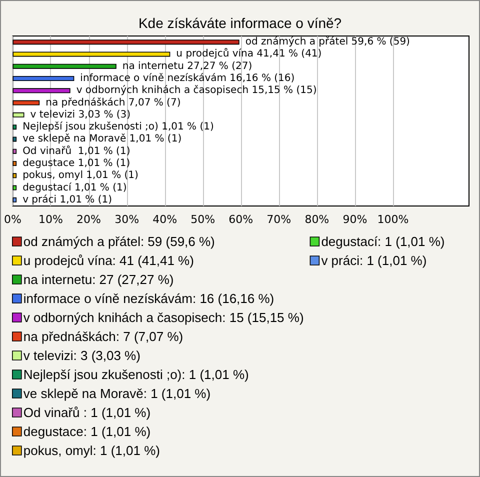  What do you see at coordinates (50, 219) in the screenshot?
I see `x-tick-label: 10%` at bounding box center [50, 219].